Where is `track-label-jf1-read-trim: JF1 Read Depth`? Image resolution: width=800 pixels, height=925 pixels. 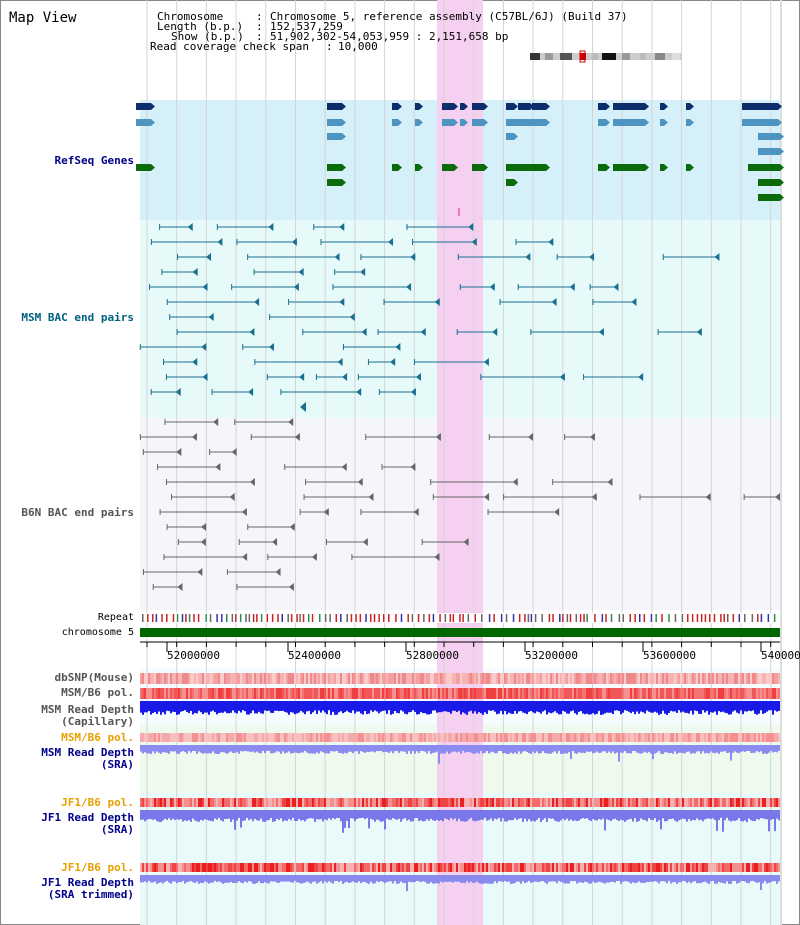
track-label-jf1-read-trim: JF1 Read Depth is located at coordinates (87, 882).